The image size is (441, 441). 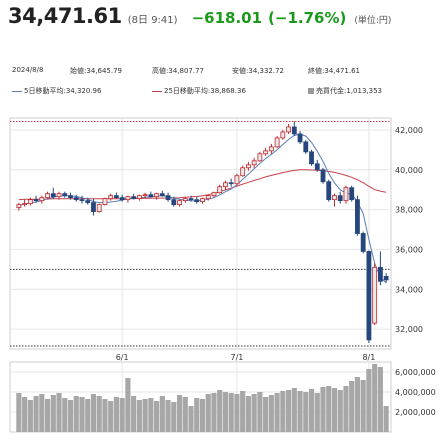 I want to click on price-tick-label: 42,000, so click(x=409, y=130).